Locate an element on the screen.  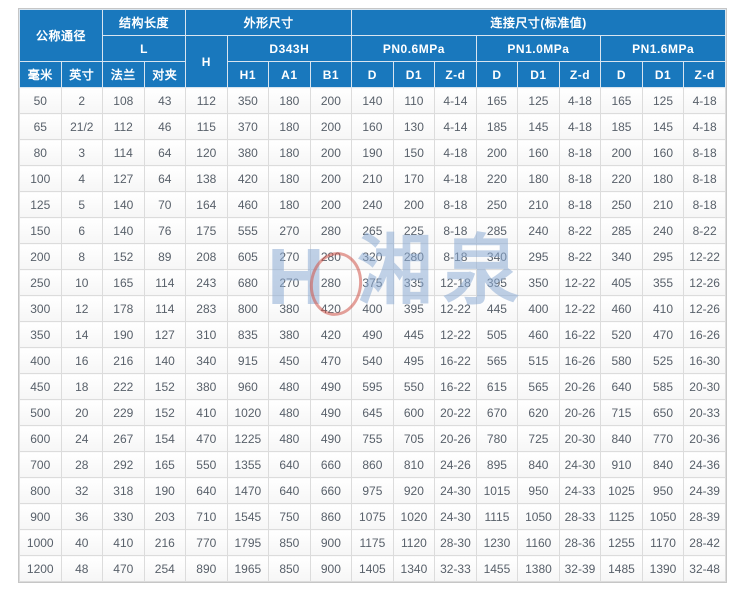
table-cell-L_wafer: 70 is located at coordinates (165, 204).